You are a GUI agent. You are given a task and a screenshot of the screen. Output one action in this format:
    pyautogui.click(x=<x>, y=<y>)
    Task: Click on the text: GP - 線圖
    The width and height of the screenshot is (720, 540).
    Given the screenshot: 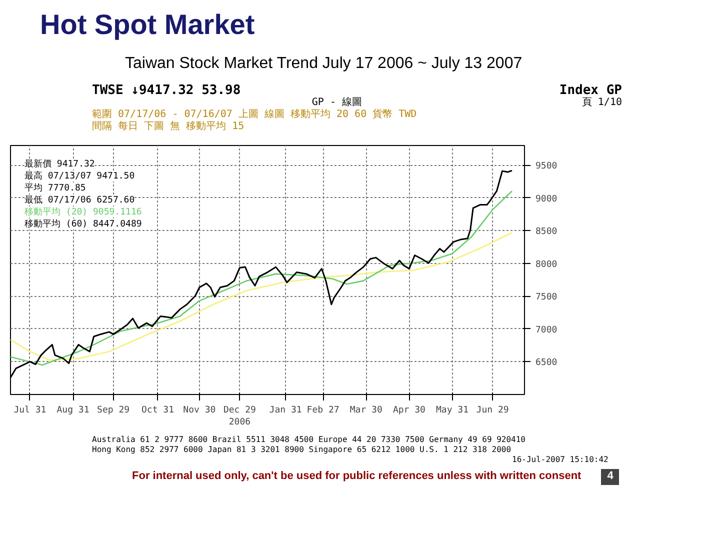 What is the action you would take?
    pyautogui.click(x=337, y=103)
    